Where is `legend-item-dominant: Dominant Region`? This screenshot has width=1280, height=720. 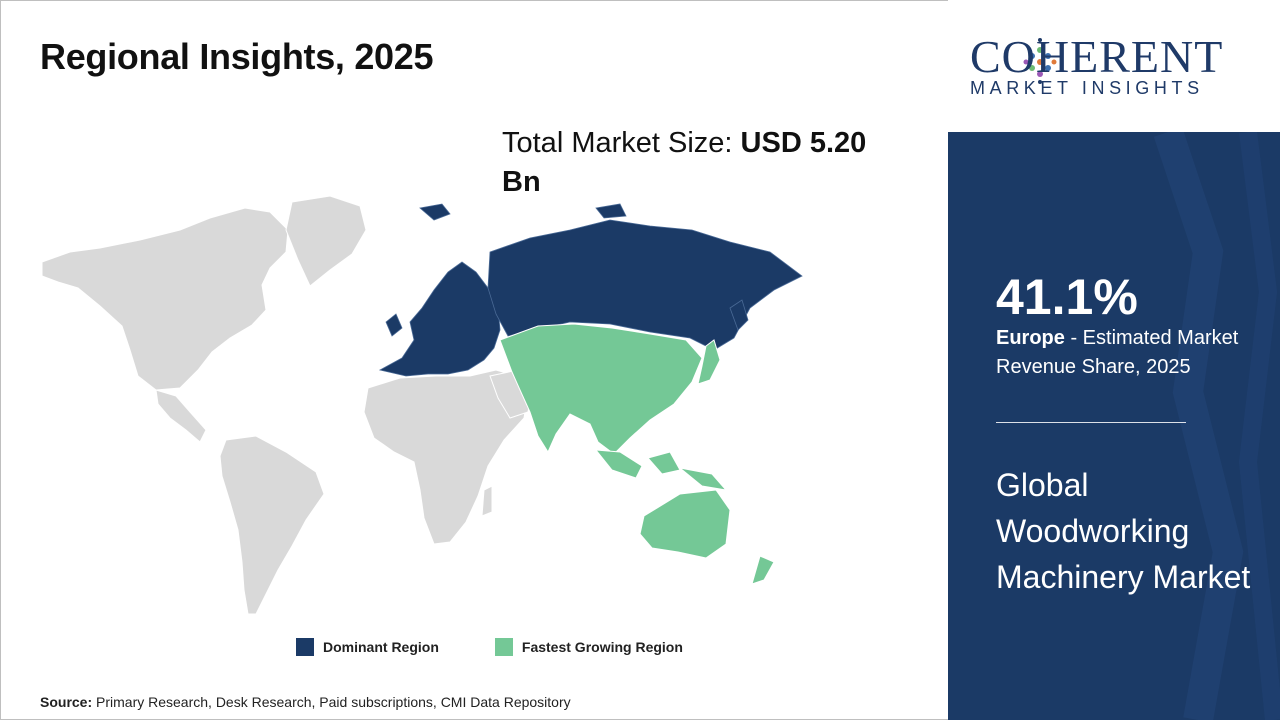 legend-item-dominant: Dominant Region is located at coordinates (367, 647).